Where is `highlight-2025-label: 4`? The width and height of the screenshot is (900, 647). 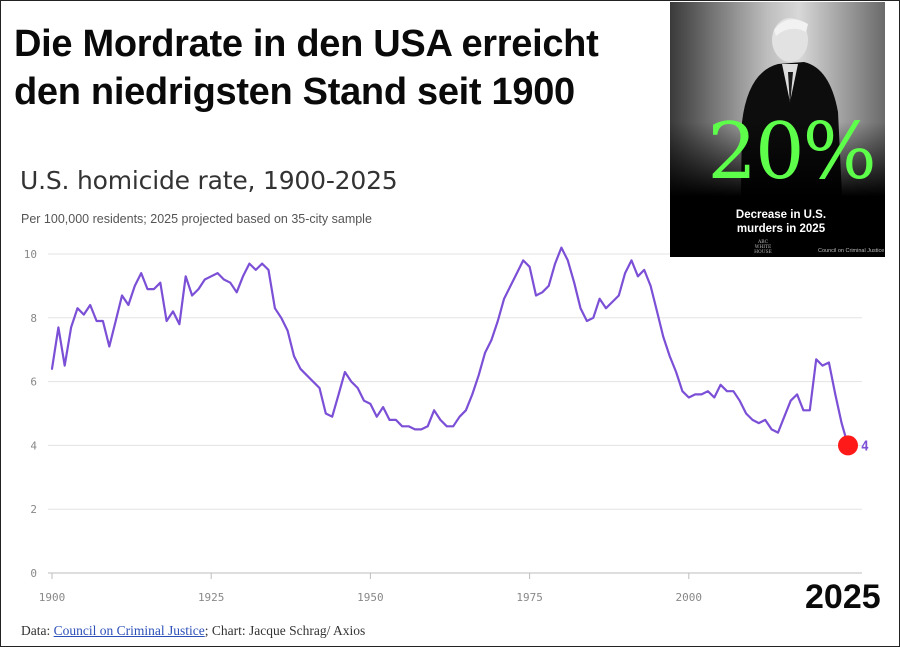 highlight-2025-label: 4 is located at coordinates (865, 446).